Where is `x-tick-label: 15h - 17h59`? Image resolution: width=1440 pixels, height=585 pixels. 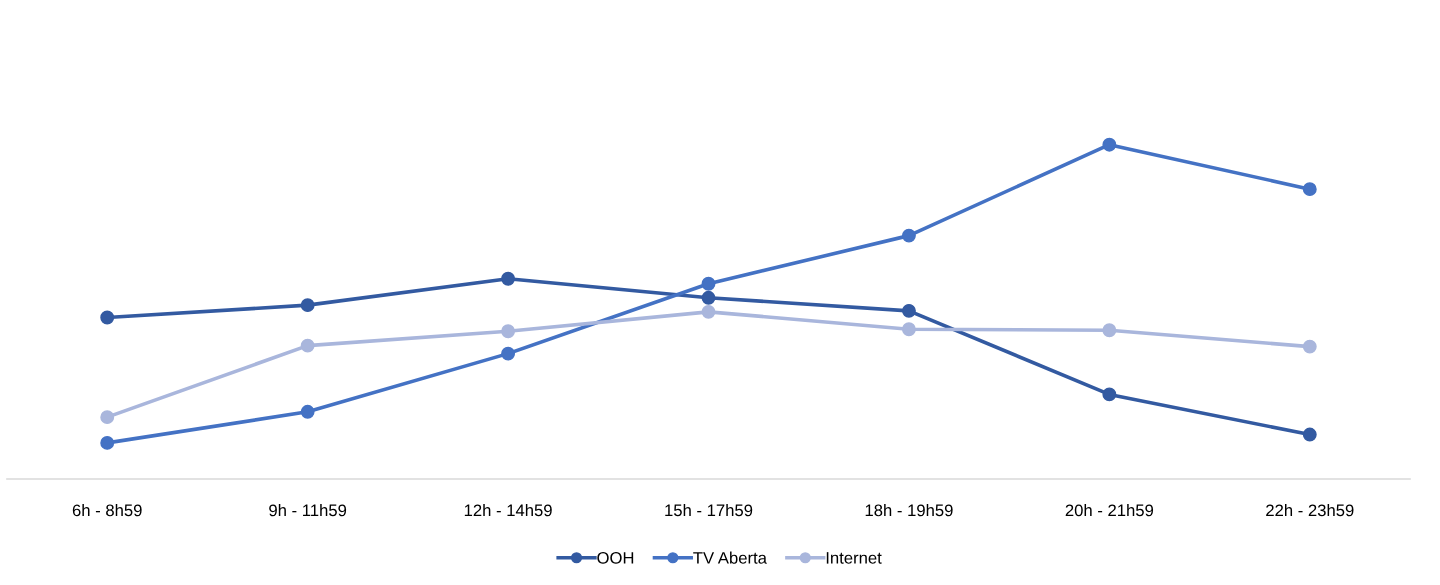 x-tick-label: 15h - 17h59 is located at coordinates (709, 510).